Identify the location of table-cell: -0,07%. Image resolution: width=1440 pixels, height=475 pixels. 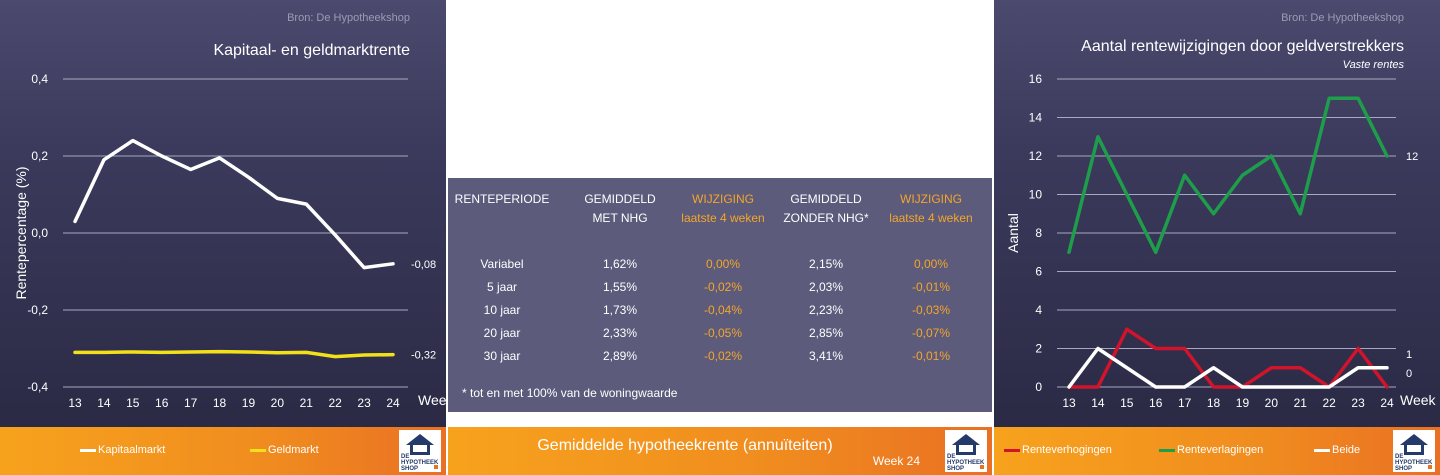
(931, 333).